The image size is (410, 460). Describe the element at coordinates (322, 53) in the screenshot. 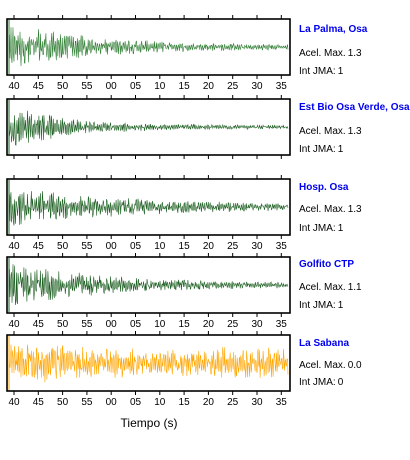

I see `accel-label-1: Acel. Max.` at that location.